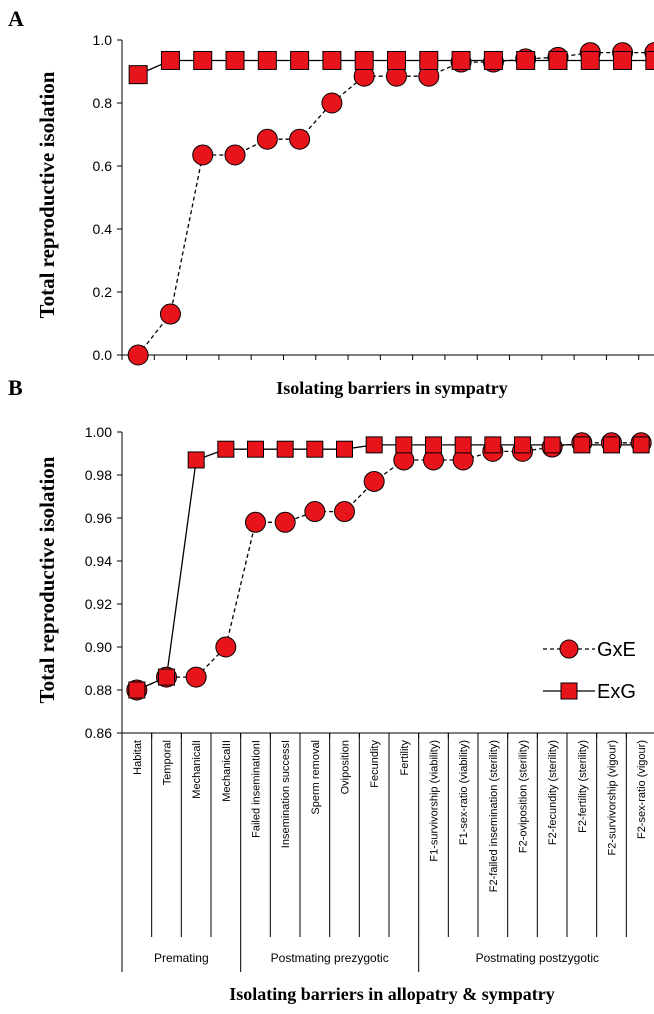 This screenshot has width=654, height=1014. What do you see at coordinates (375, 764) in the screenshot?
I see `panel-b-category-label: Fecundity` at bounding box center [375, 764].